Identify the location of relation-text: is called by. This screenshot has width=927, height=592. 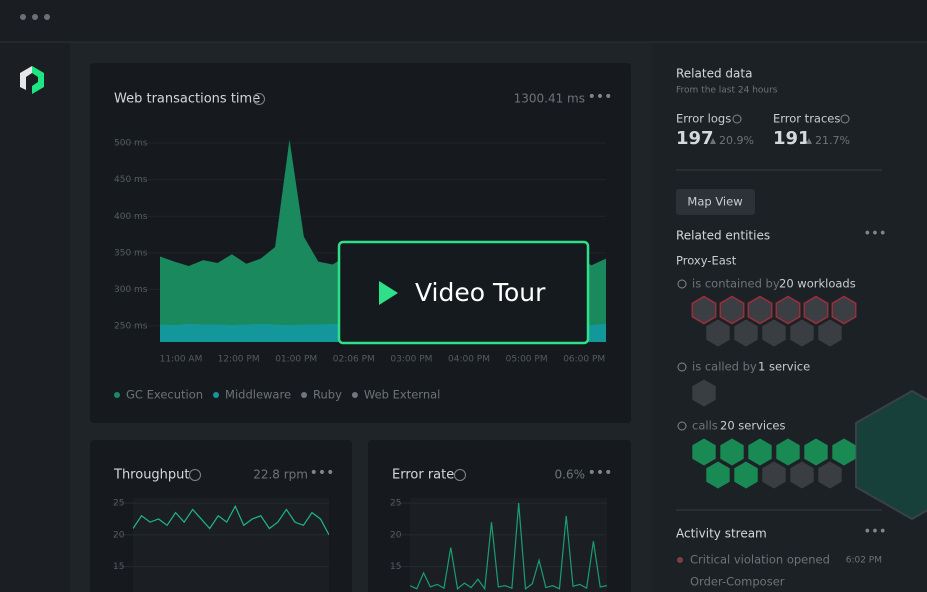
(724, 367).